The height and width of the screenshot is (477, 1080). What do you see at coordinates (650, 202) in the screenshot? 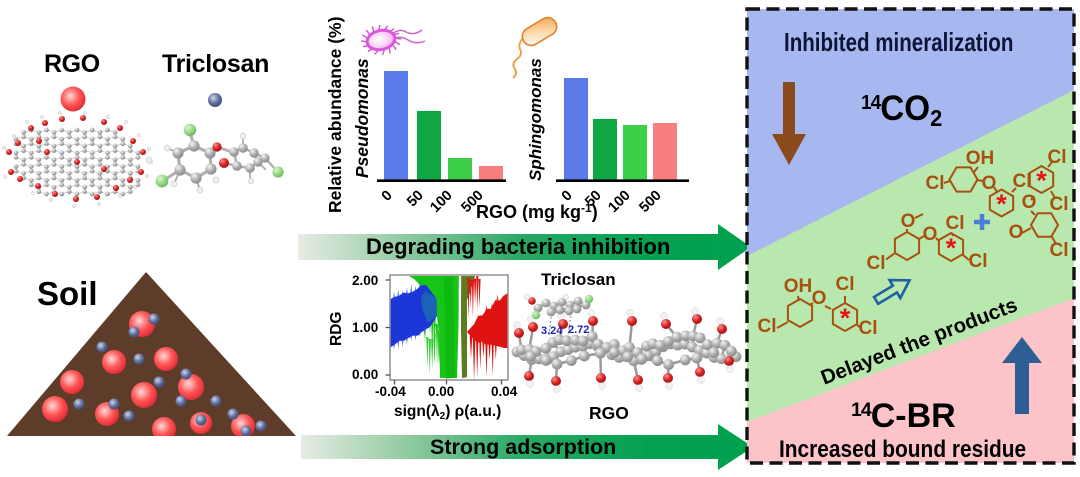
I see `svg-text: 500` at bounding box center [650, 202].